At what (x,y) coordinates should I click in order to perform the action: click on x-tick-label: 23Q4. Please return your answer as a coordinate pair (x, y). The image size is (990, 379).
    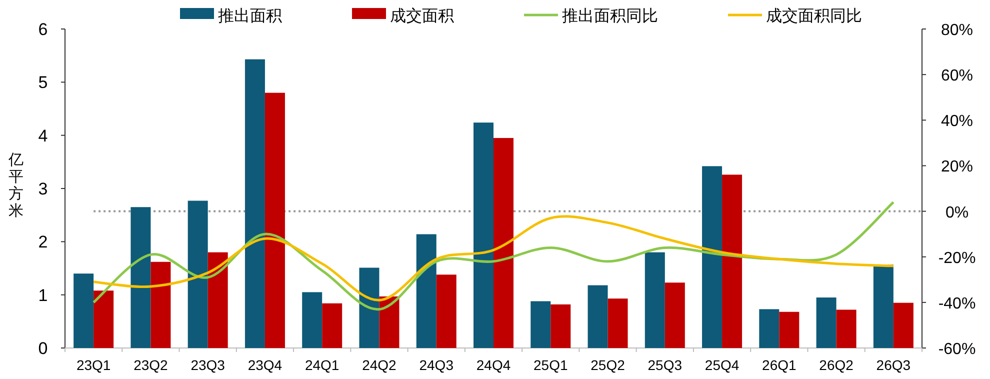
    Looking at the image, I should click on (265, 365).